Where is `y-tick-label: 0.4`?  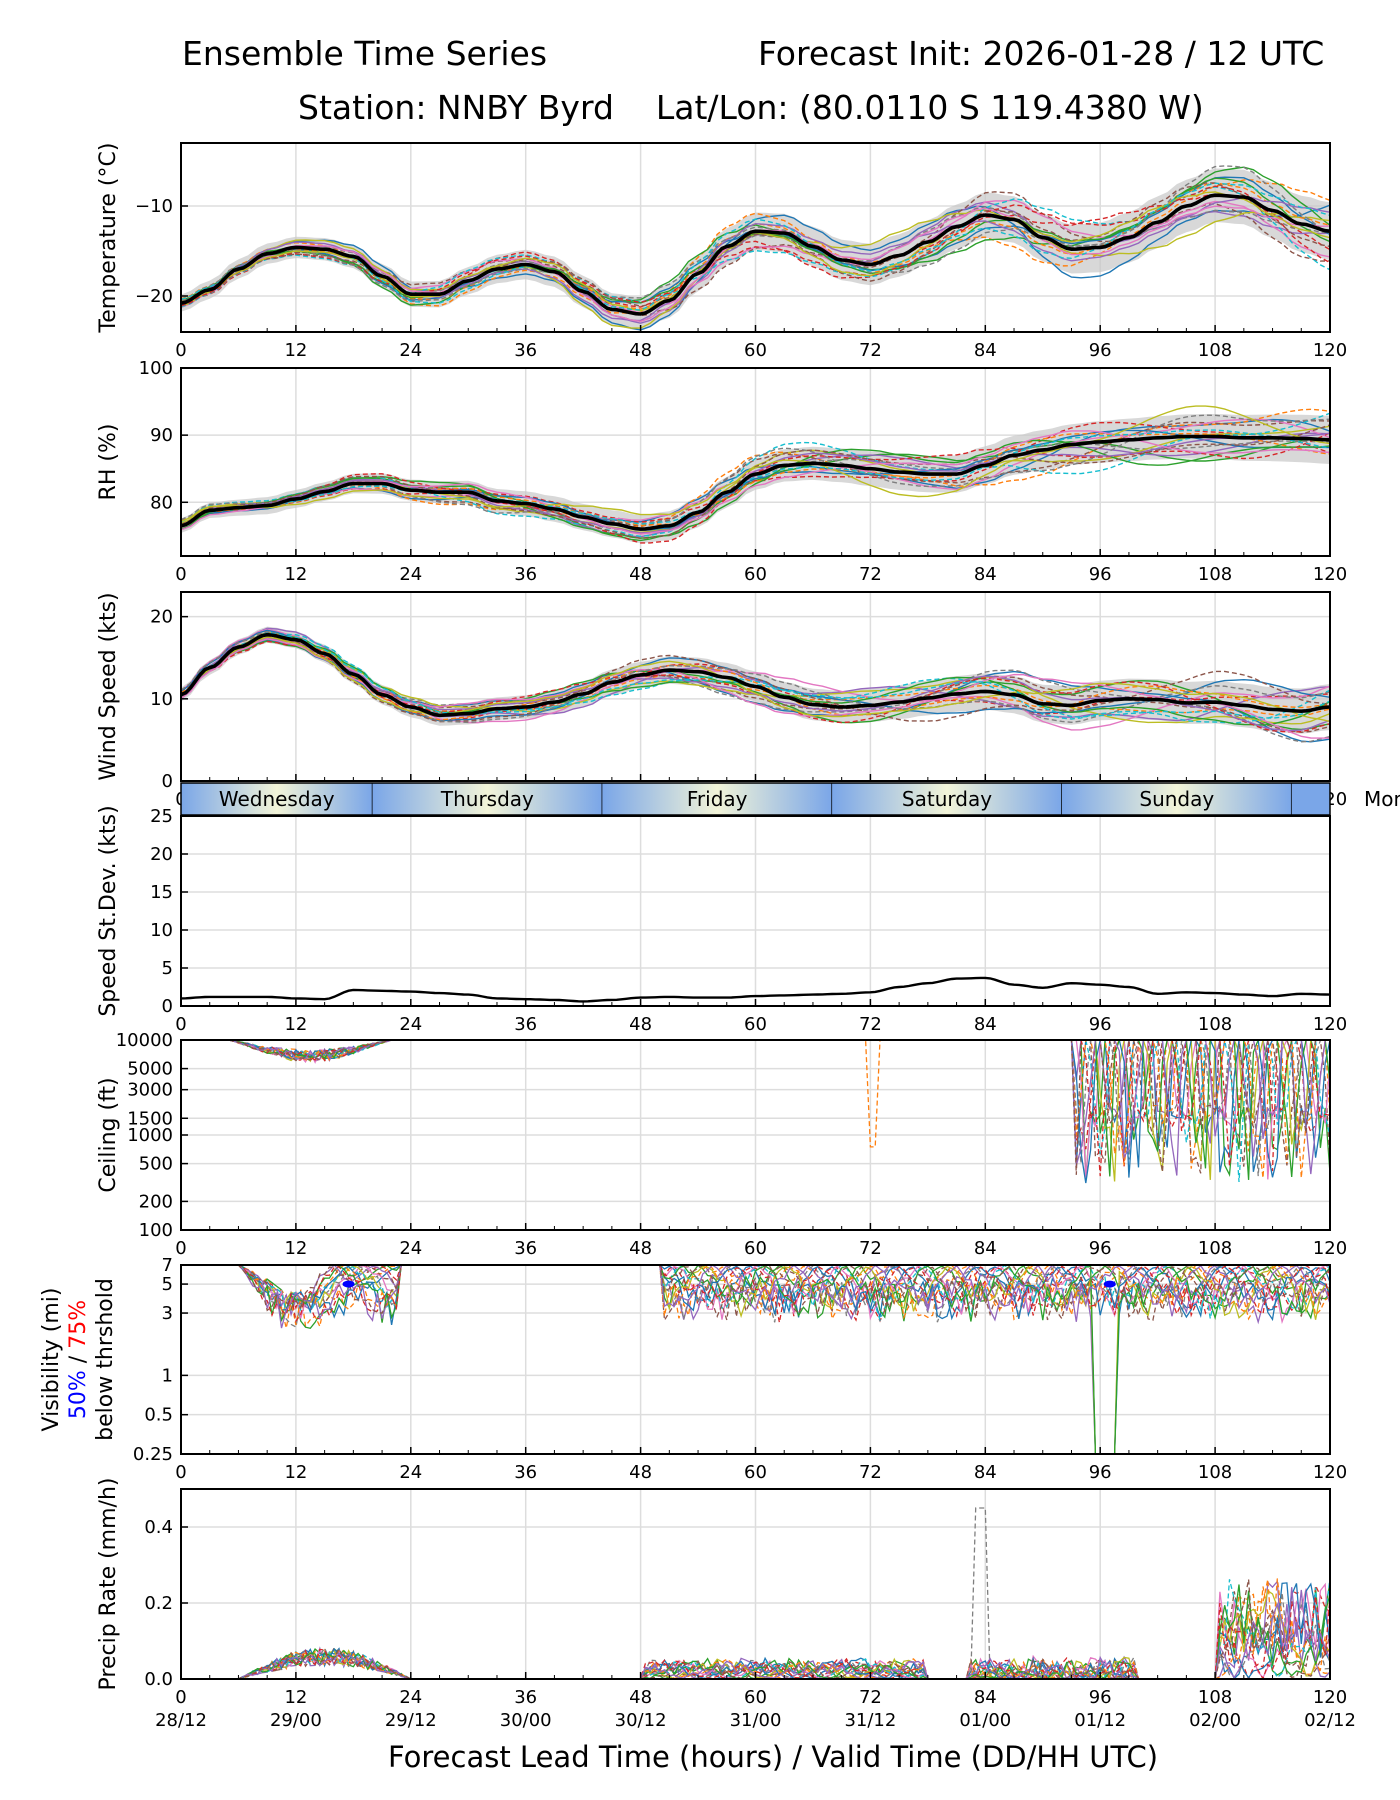 y-tick-label: 0.4 is located at coordinates (158, 1527).